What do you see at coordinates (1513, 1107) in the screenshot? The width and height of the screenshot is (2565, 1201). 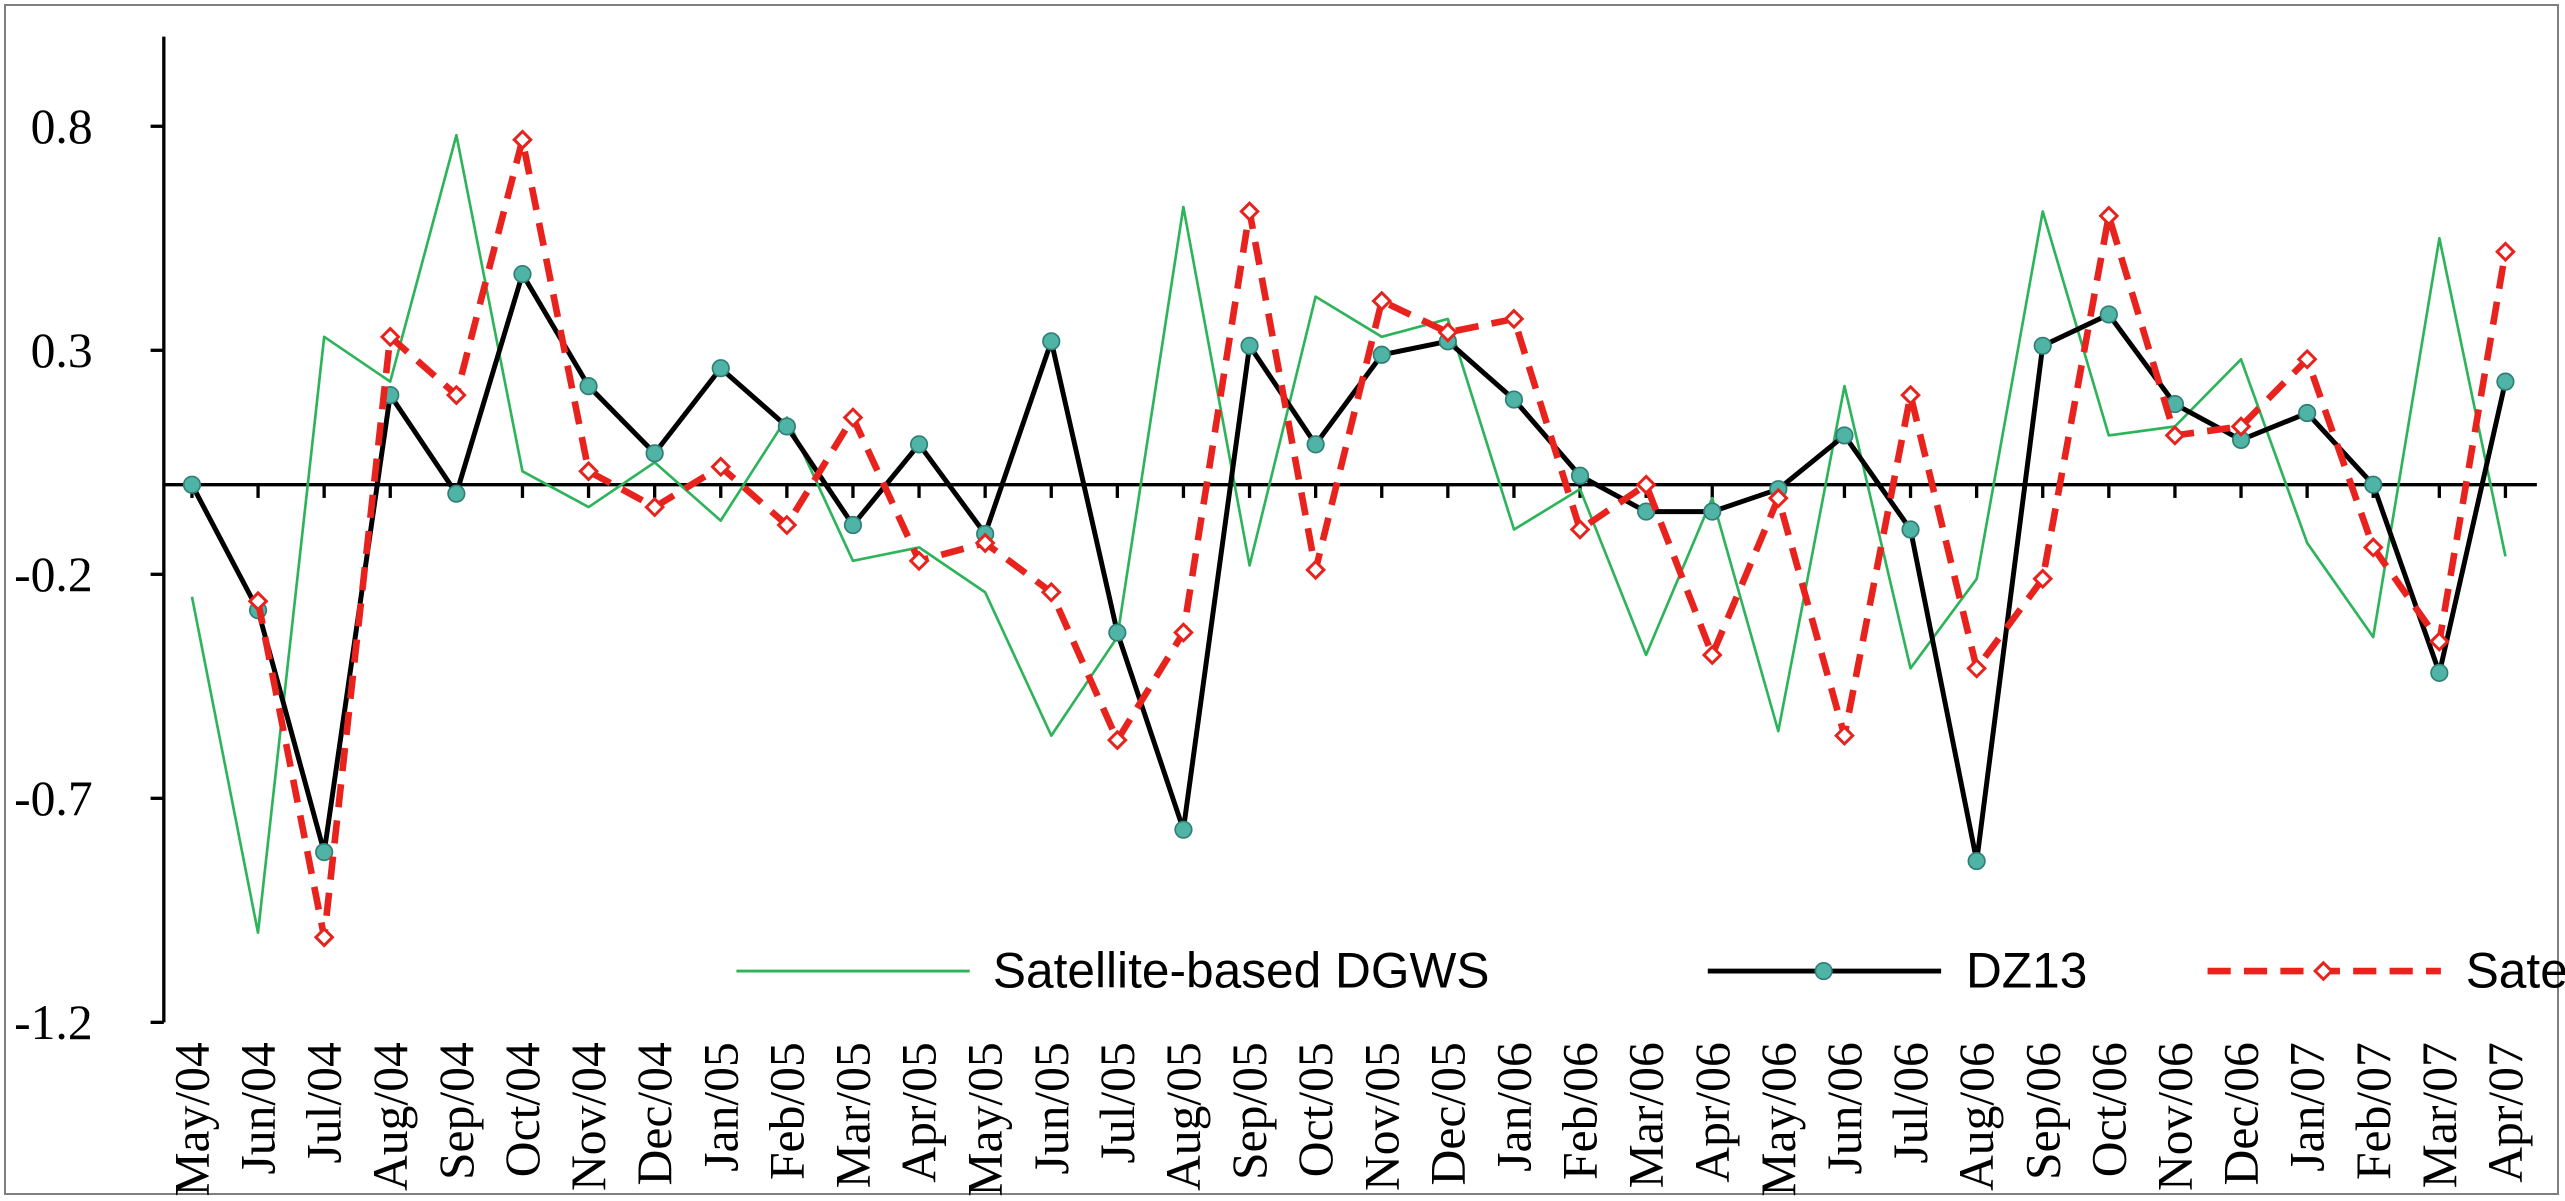 I see `x-tick-label: Jan/06` at bounding box center [1513, 1107].